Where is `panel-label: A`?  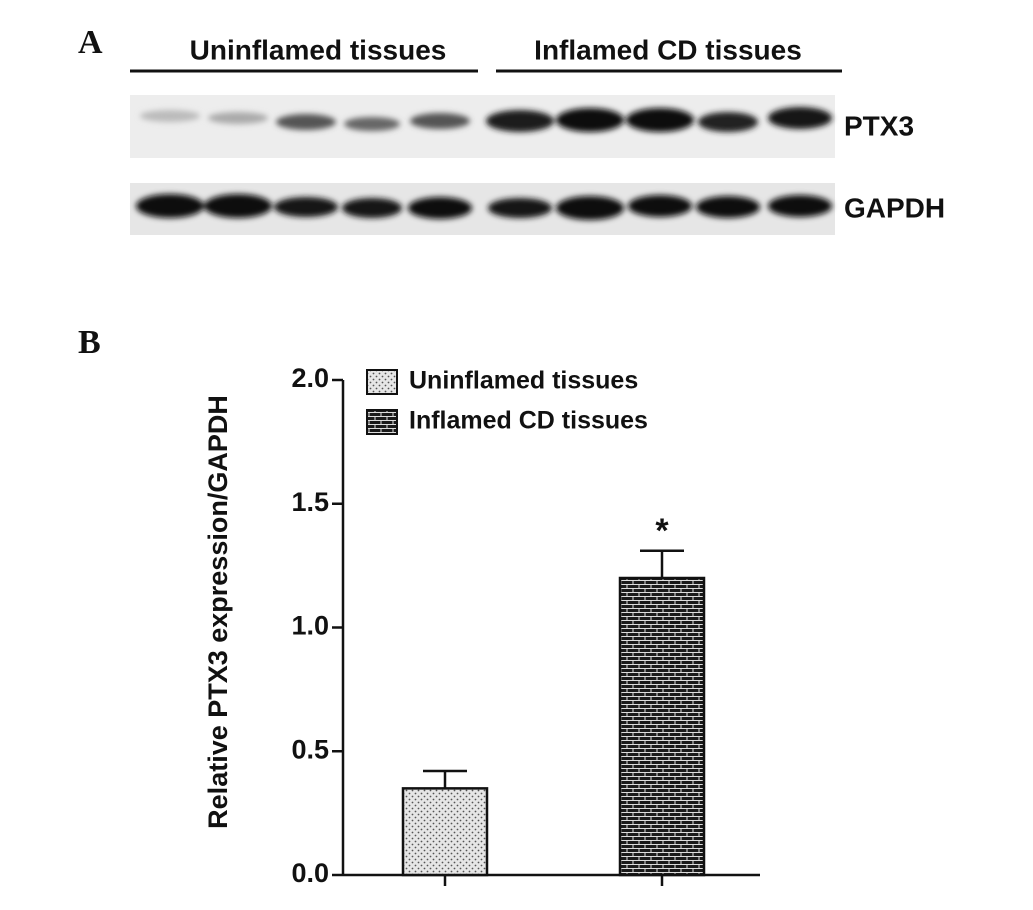
panel-label: A is located at coordinates (90, 42).